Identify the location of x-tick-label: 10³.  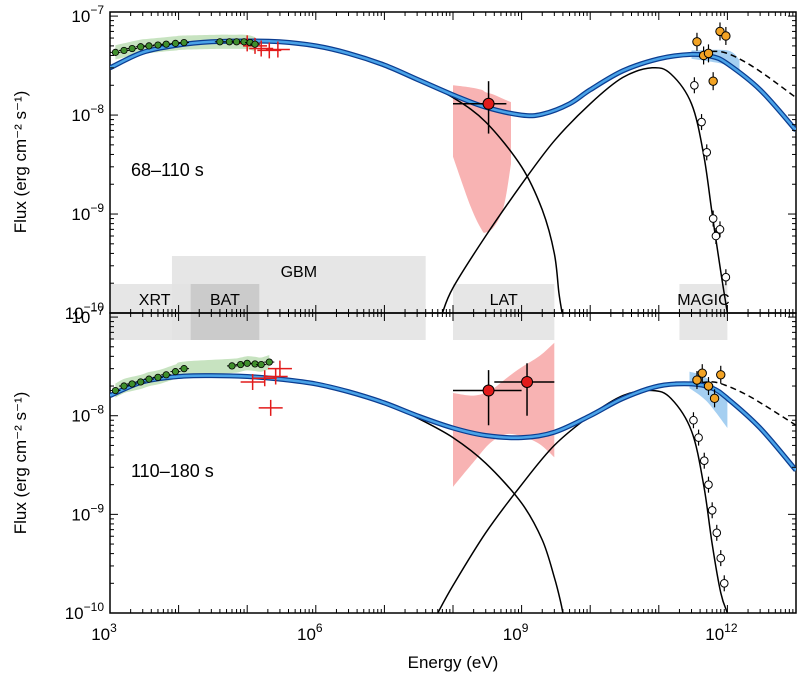
(104, 632).